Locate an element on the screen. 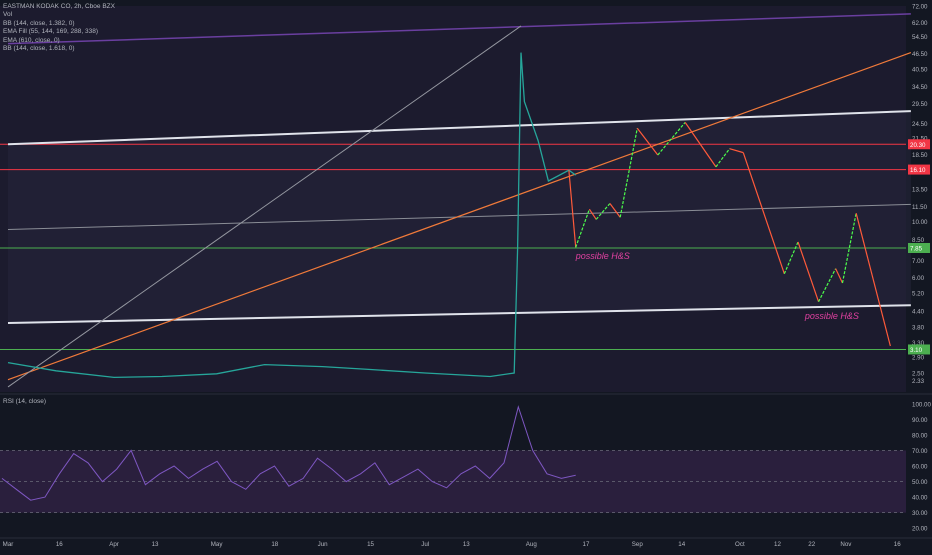  y-tick-label: 2.50 is located at coordinates (918, 373).